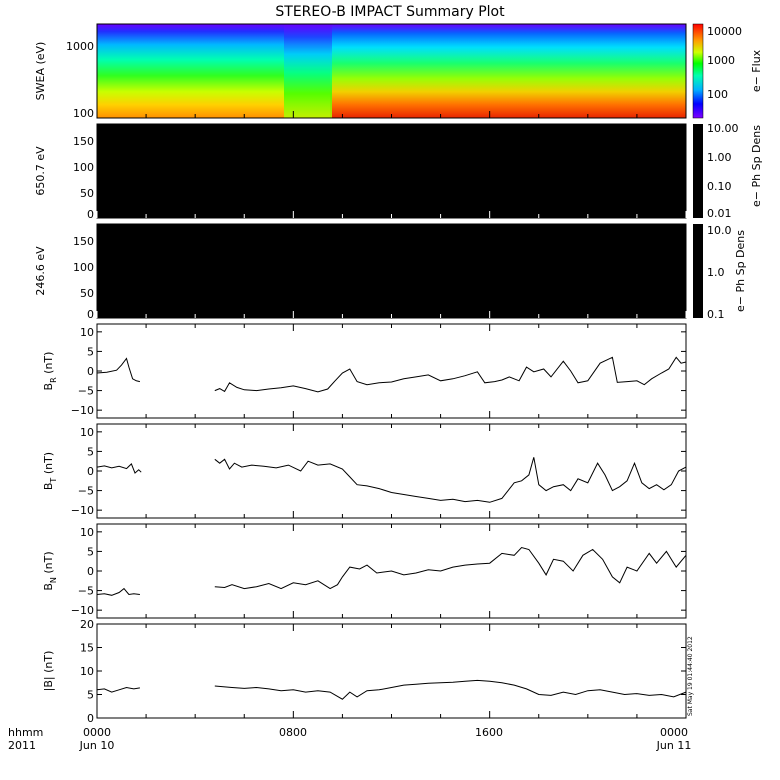 The height and width of the screenshot is (780, 780). What do you see at coordinates (723, 128) in the screenshot?
I see `pad-650-cbar-tick: 10.00` at bounding box center [723, 128].